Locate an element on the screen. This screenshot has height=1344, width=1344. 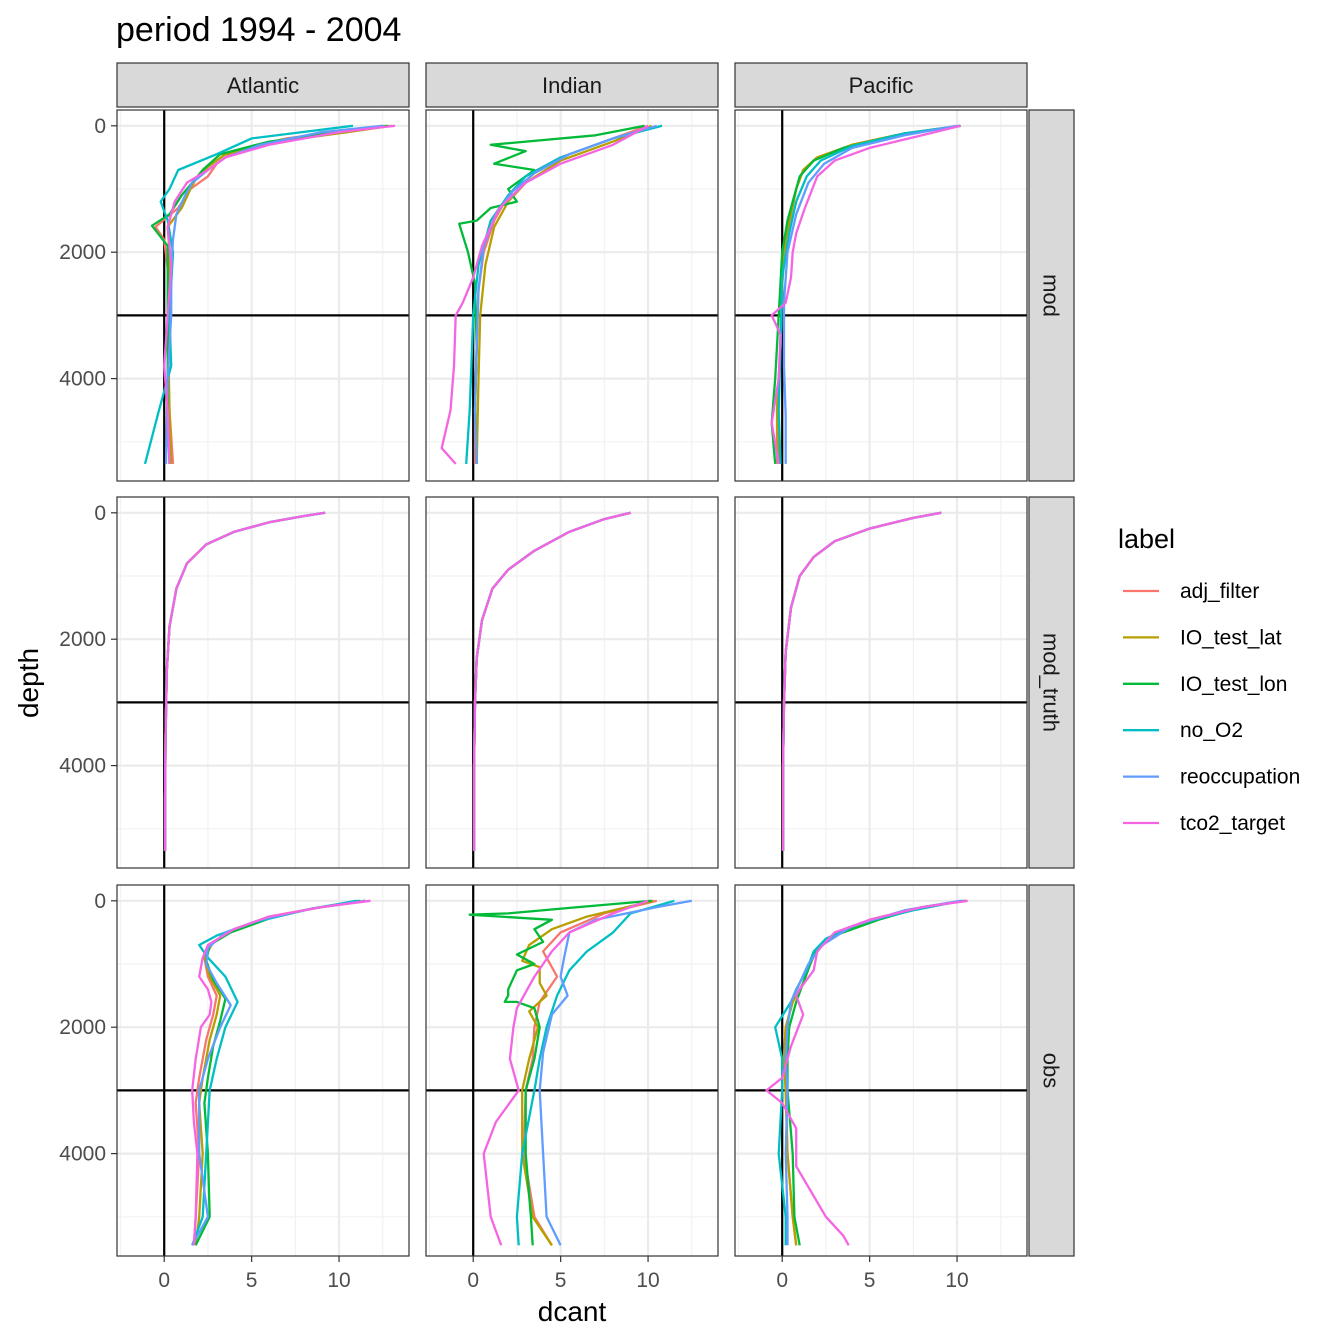
legend-label-IO_test_lat: IO_test_lat is located at coordinates (1231, 637).